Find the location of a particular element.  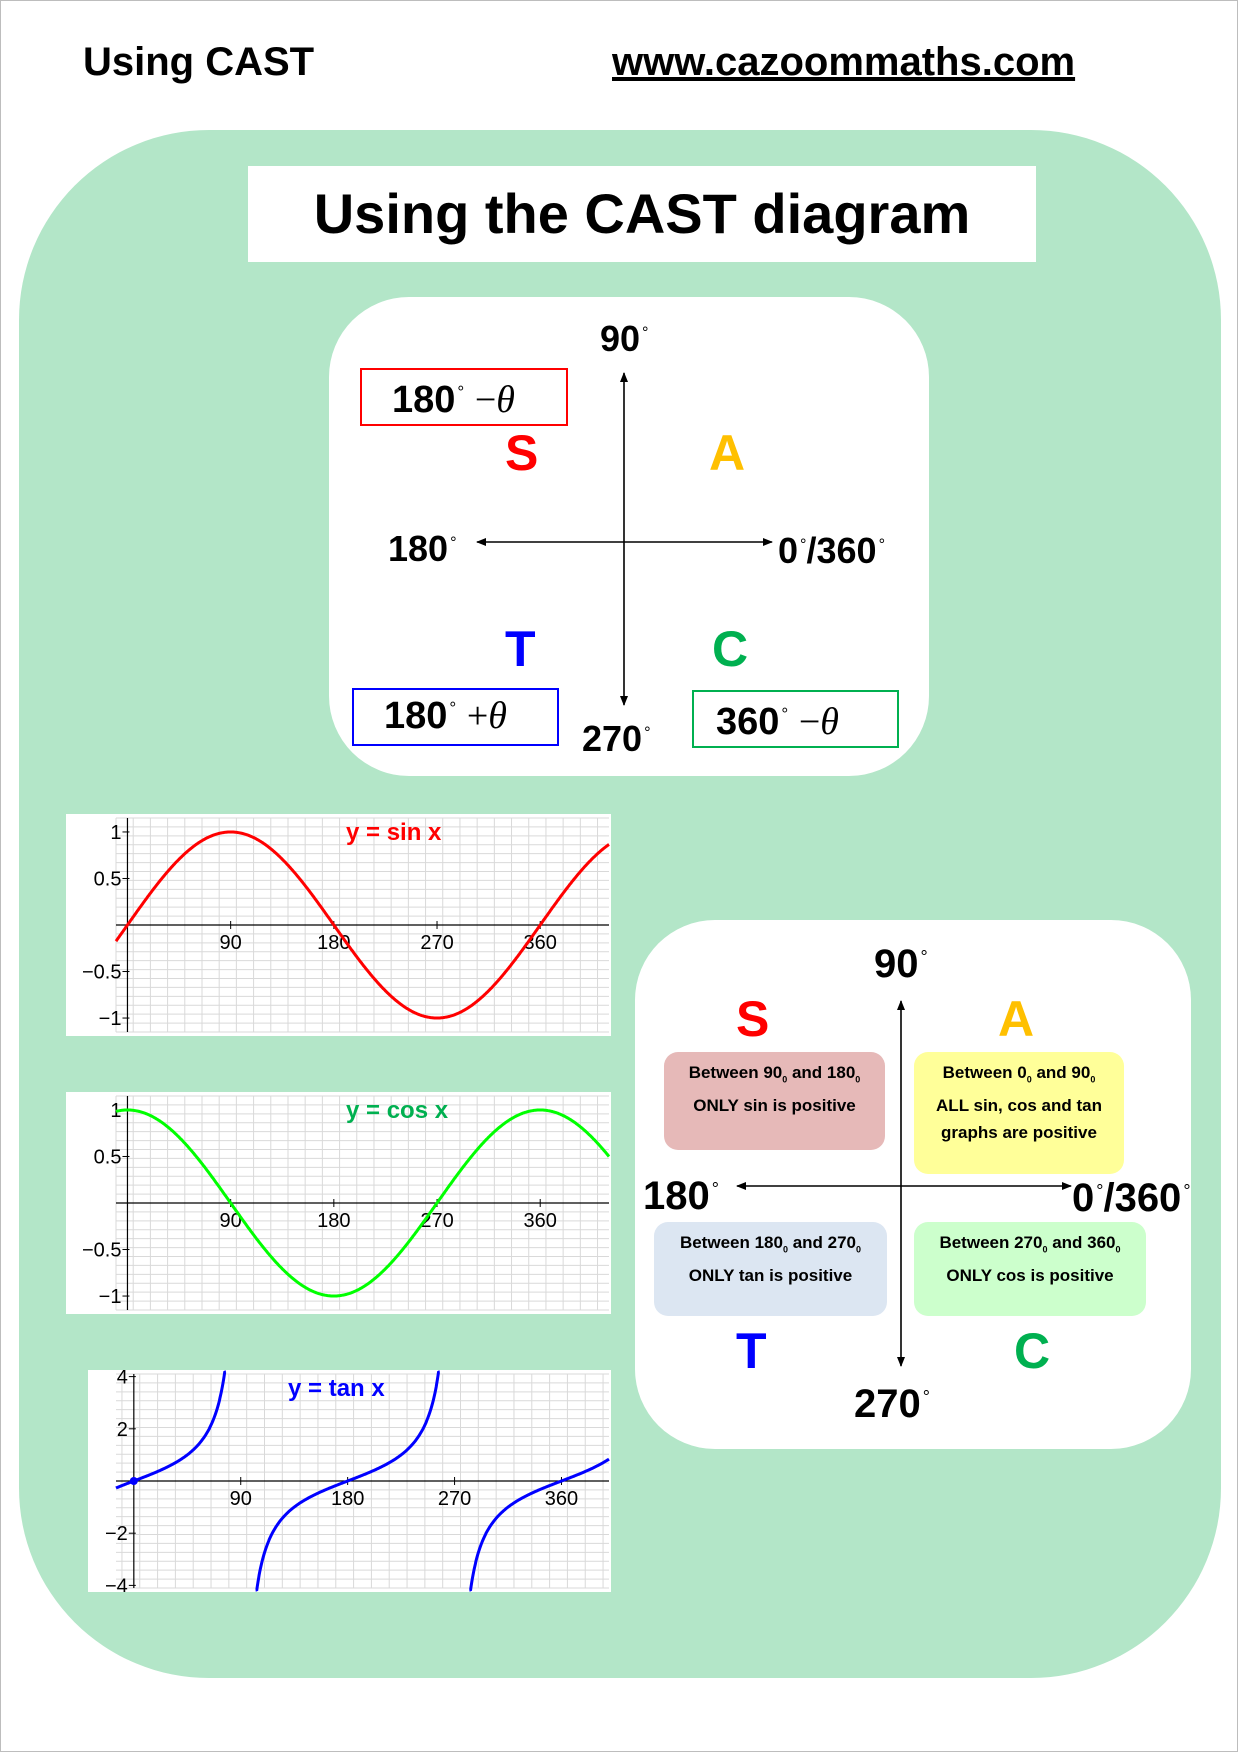

cos-graph: 90 180 270 360 1 0.5 −0.5 −1 y = cos x is located at coordinates (338, 1203).